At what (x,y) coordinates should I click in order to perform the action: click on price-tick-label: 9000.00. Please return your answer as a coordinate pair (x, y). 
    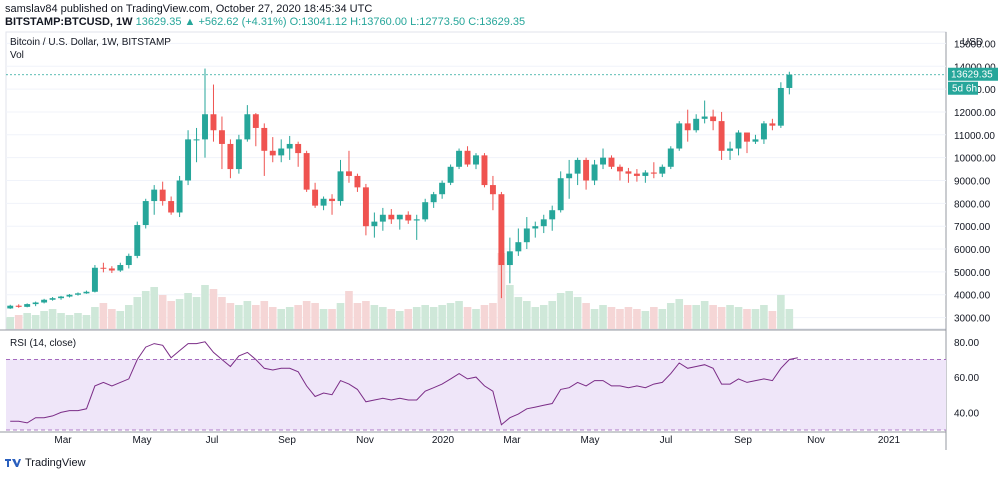
    Looking at the image, I should click on (972, 182).